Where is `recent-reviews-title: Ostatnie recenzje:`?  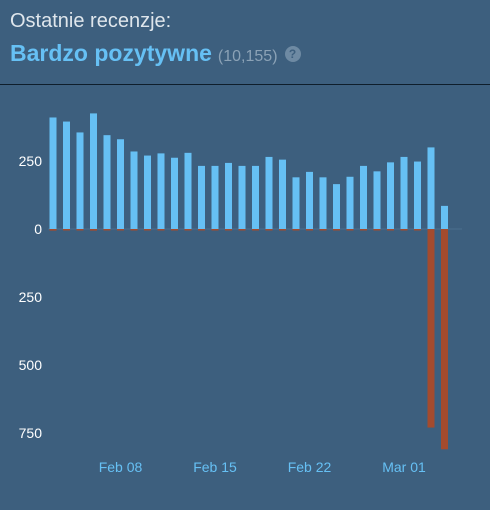 recent-reviews-title: Ostatnie recenzje: is located at coordinates (91, 21).